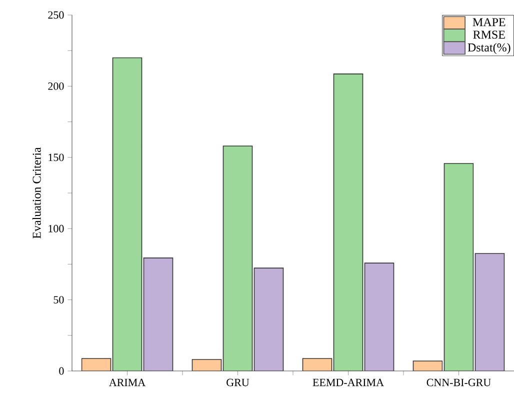 The image size is (514, 400). I want to click on x-tick-label: CNN-BI-GRU, so click(458, 382).